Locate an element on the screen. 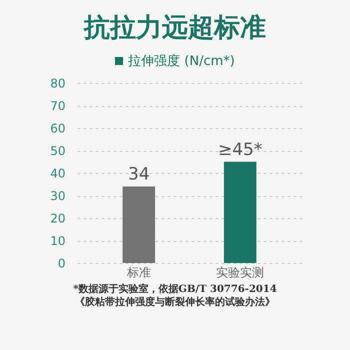  chart-title: 抗拉力远超标准 is located at coordinates (174, 28).